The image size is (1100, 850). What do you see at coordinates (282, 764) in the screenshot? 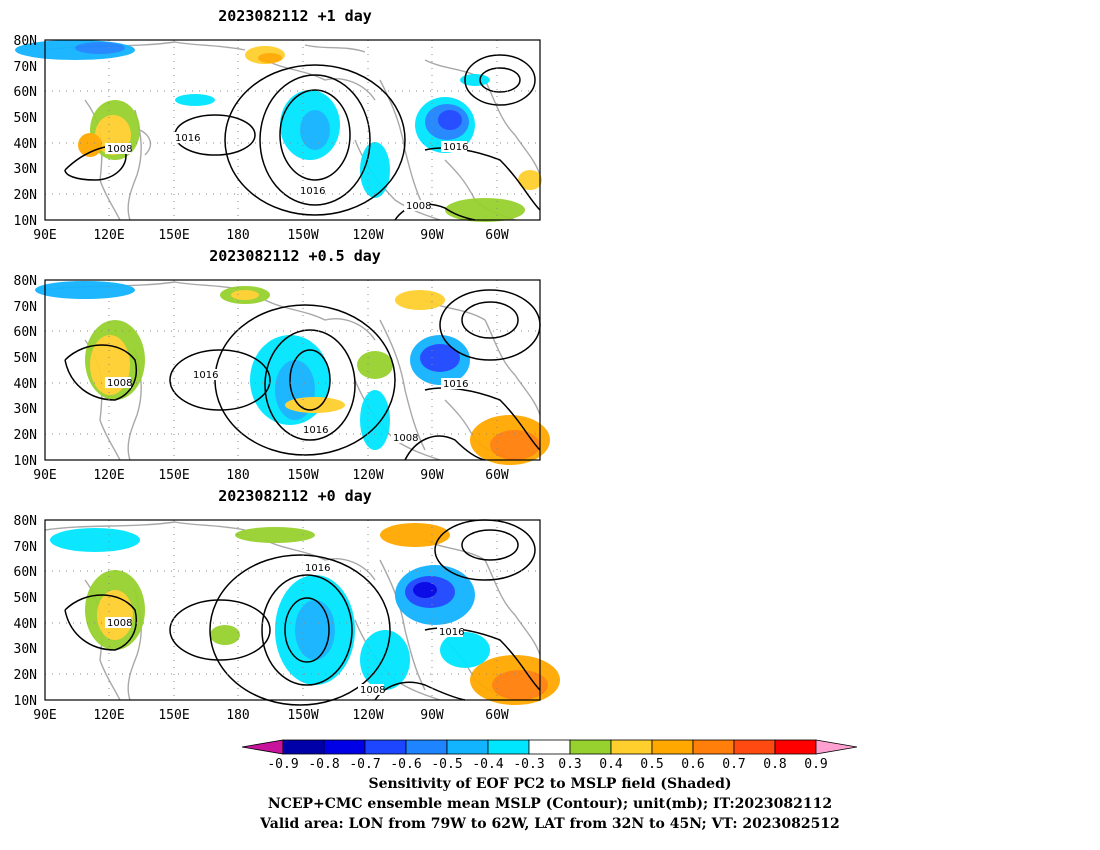
I see `colorbar-tick-label: -0.9` at bounding box center [282, 764].